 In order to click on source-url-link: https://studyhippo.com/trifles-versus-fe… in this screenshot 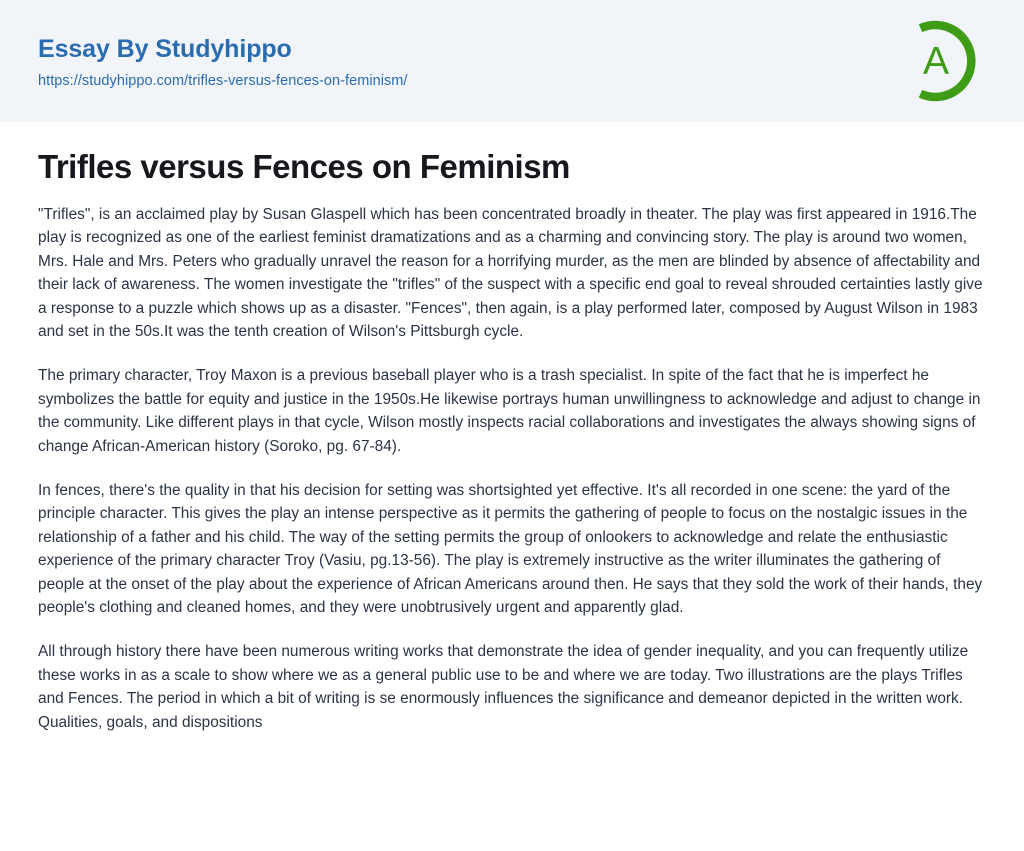, I will do `click(223, 80)`.